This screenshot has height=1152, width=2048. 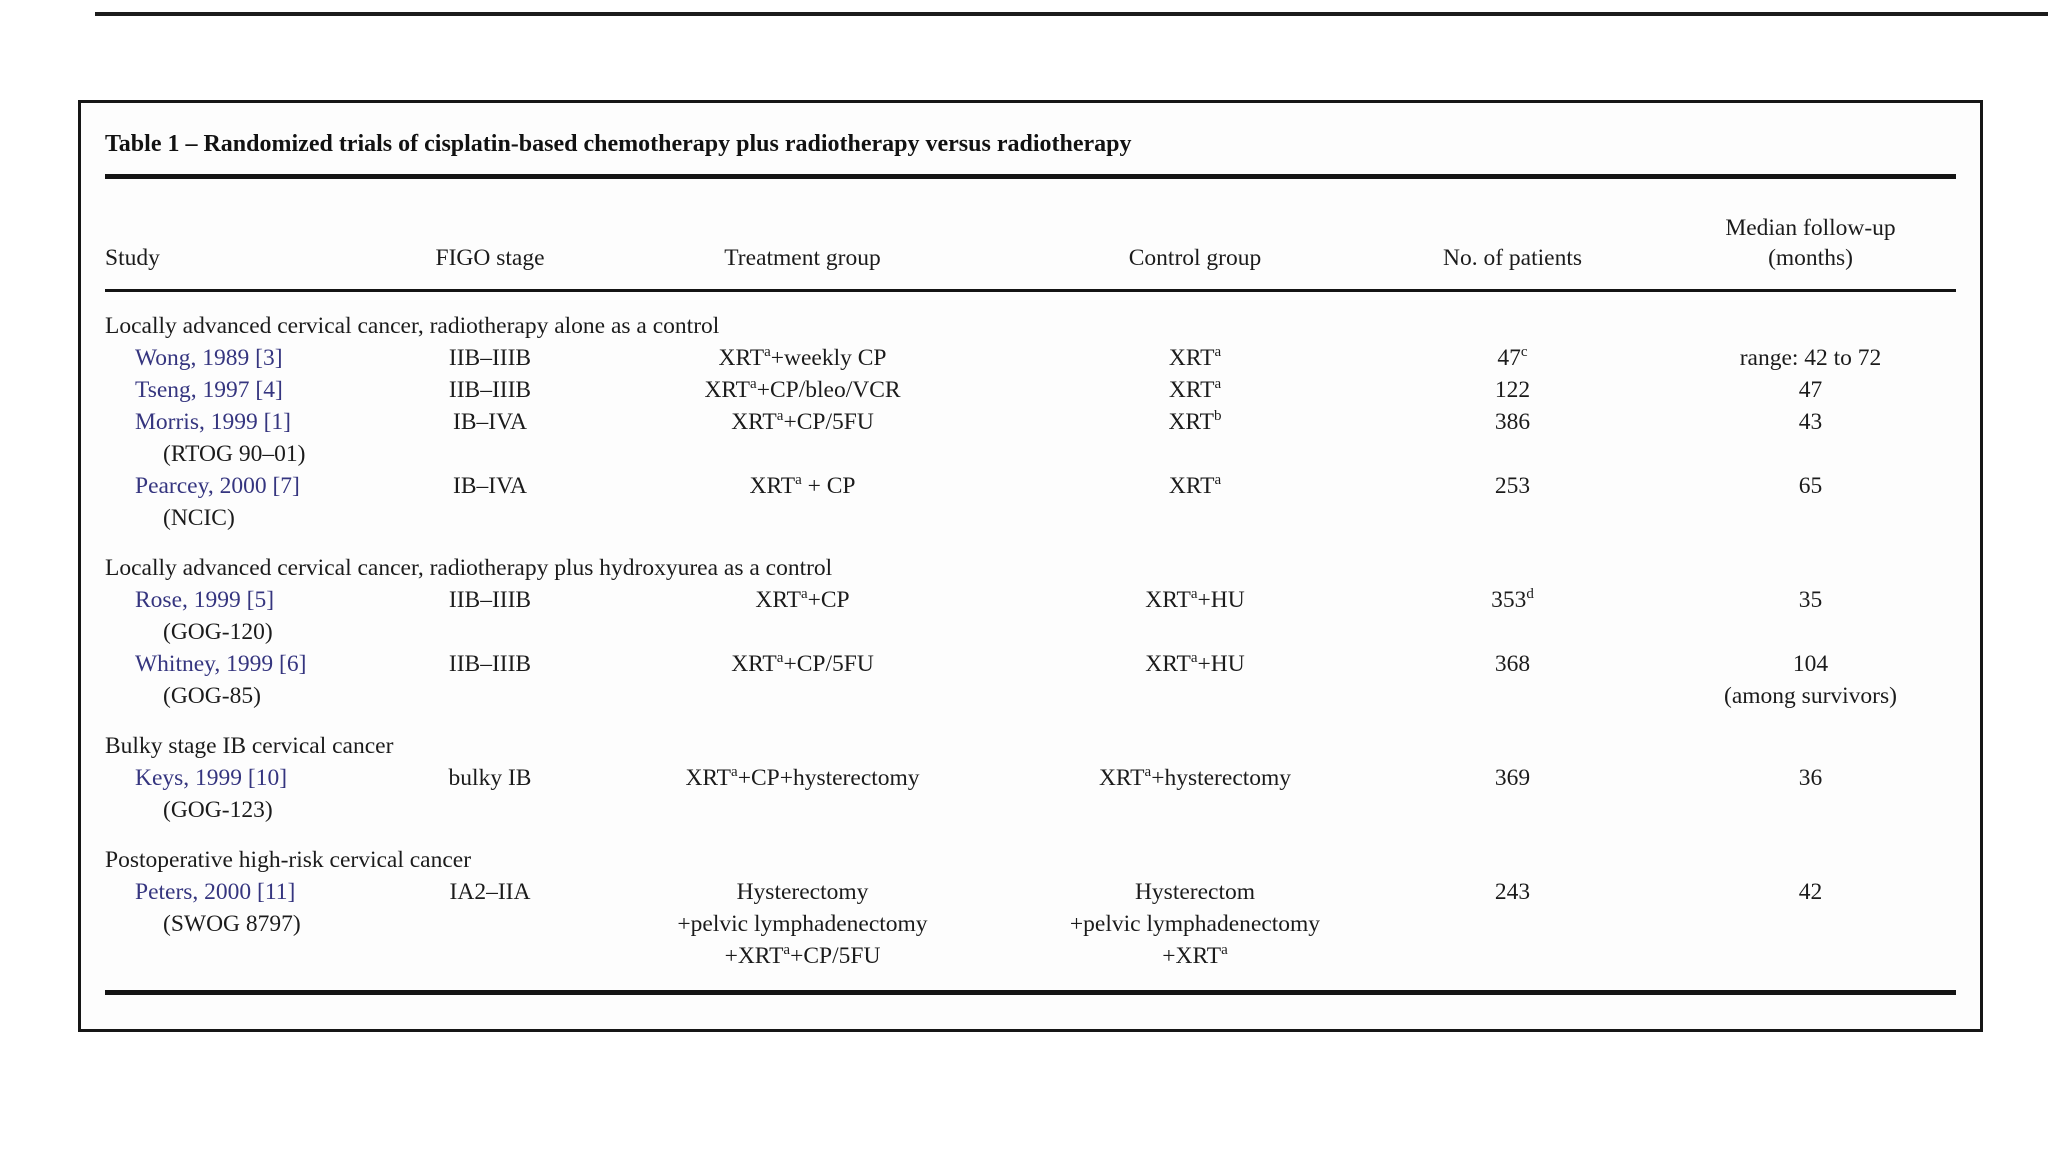 What do you see at coordinates (490, 892) in the screenshot?
I see `cell-figo-stage: IA2–IIA` at bounding box center [490, 892].